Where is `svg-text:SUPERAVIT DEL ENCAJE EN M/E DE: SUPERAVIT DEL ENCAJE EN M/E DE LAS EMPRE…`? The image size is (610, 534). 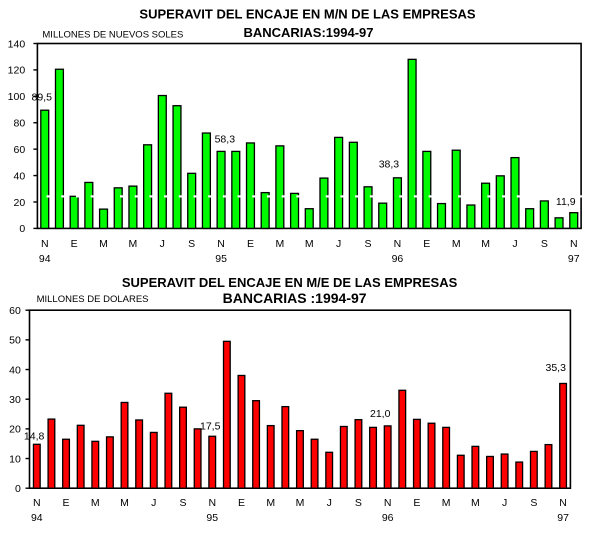
svg-text:SUPERAVIT DEL ENCAJE EN M/E DE: SUPERAVIT DEL ENCAJE EN M/E DE LAS EMPRE… is located at coordinates (290, 282).